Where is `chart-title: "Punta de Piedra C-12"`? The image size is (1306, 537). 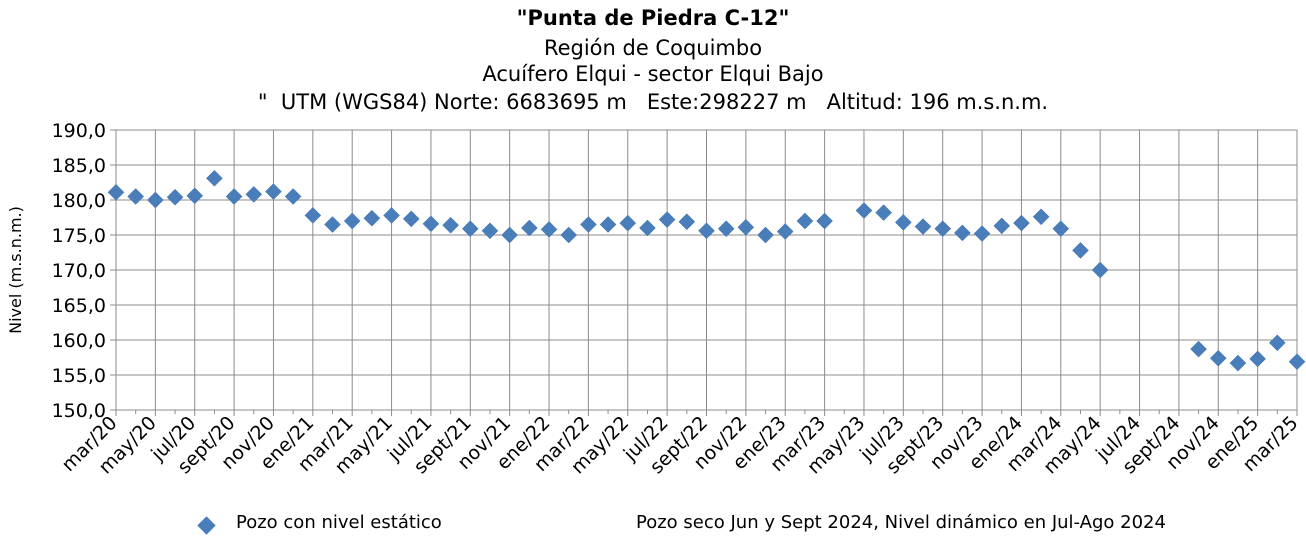 chart-title: "Punta de Piedra C-12" is located at coordinates (653, 18).